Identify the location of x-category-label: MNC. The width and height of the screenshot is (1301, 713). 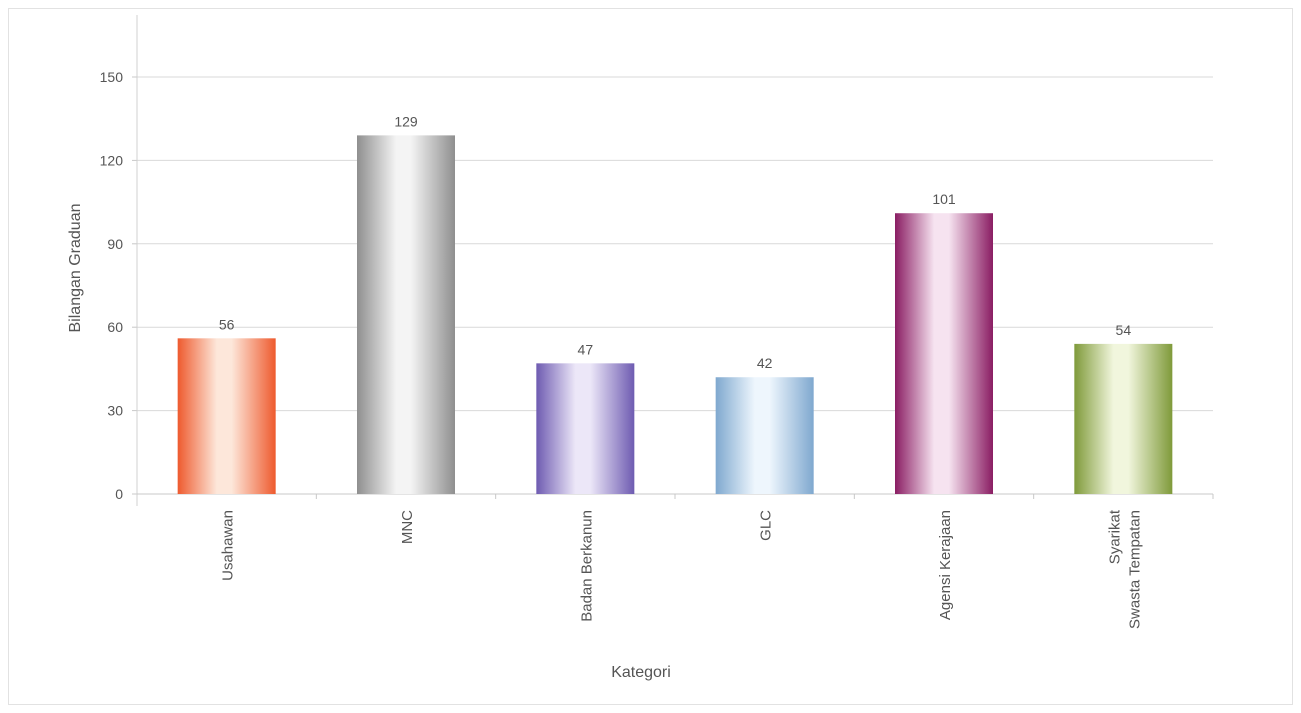
(407, 527).